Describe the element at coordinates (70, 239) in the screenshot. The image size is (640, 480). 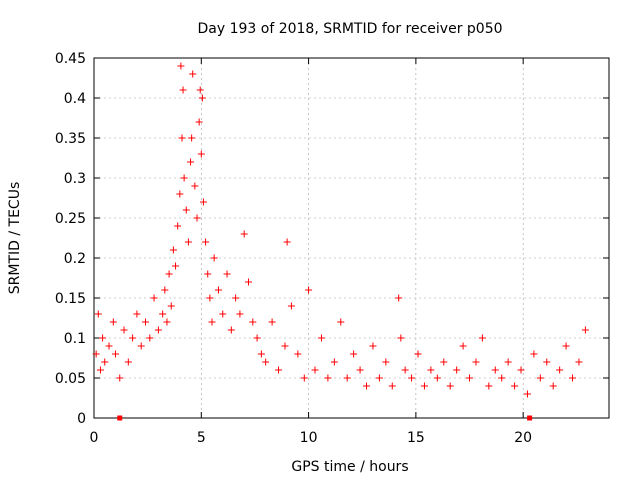
I see `y-tick-labels: 0 0.05 0.1 0.15 0.2 0.25 0.3 0.35 0.4 0.45` at that location.